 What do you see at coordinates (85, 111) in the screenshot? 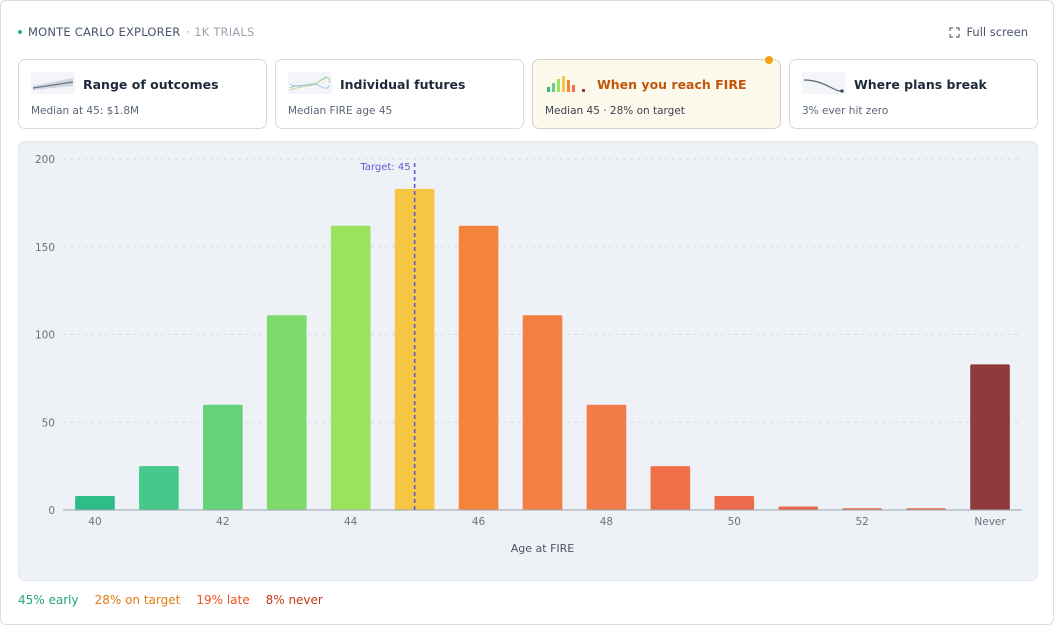
I see `card-subtitle: Median at 45: $1.8M` at bounding box center [85, 111].